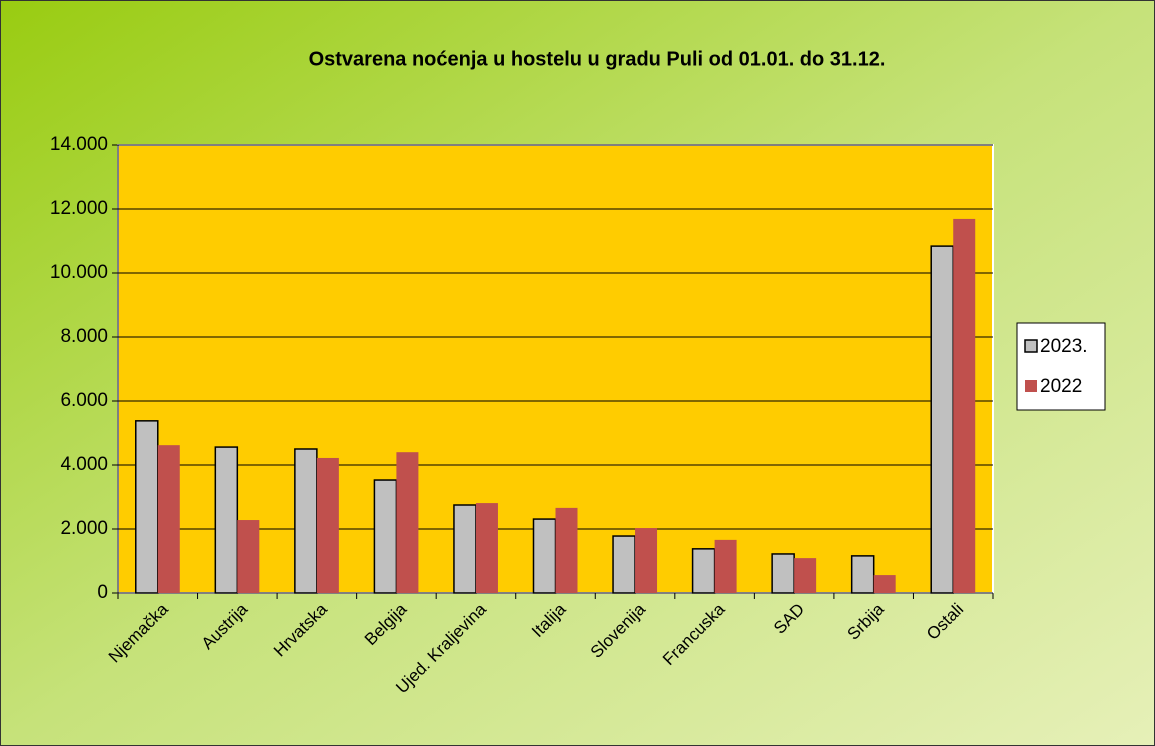 Image resolution: width=1155 pixels, height=746 pixels. I want to click on y-tick-label: 0, so click(102, 592).